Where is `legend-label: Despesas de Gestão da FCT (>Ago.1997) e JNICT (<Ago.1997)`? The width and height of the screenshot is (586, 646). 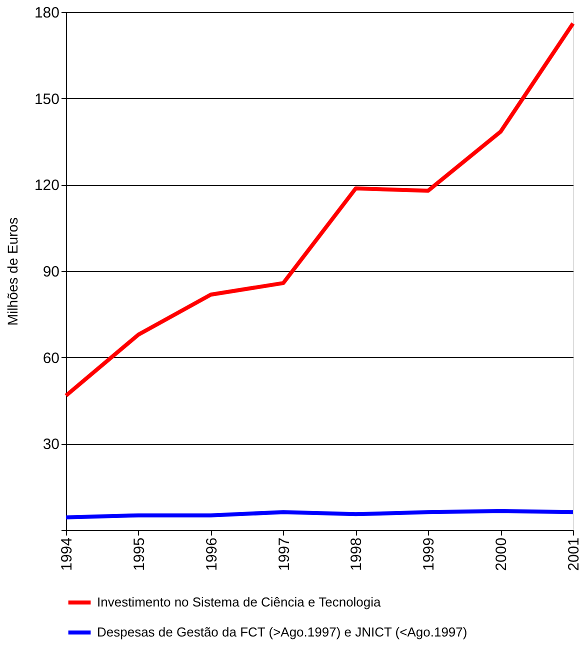 legend-label: Despesas de Gestão da FCT (>Ago.1997) e JNICT (<Ago.1997) is located at coordinates (282, 632).